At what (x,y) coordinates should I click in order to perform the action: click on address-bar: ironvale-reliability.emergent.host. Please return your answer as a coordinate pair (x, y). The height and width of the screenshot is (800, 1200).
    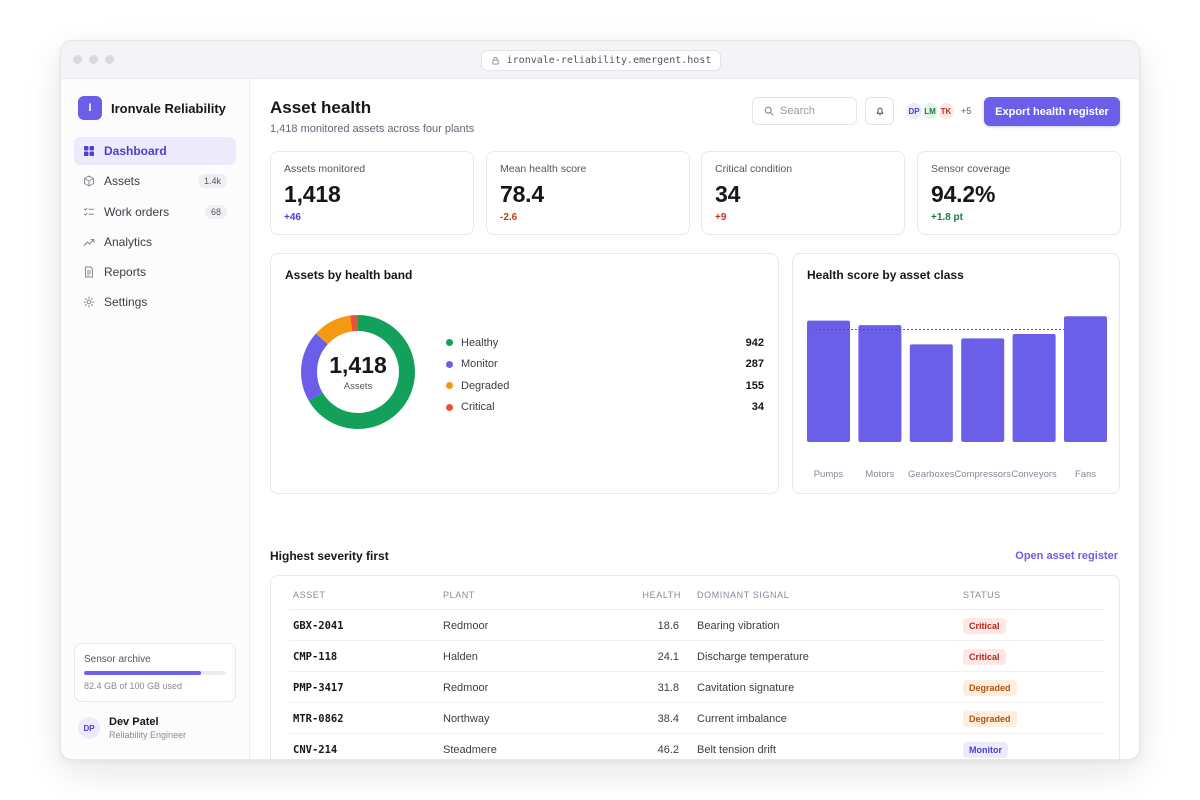
    Looking at the image, I should click on (601, 60).